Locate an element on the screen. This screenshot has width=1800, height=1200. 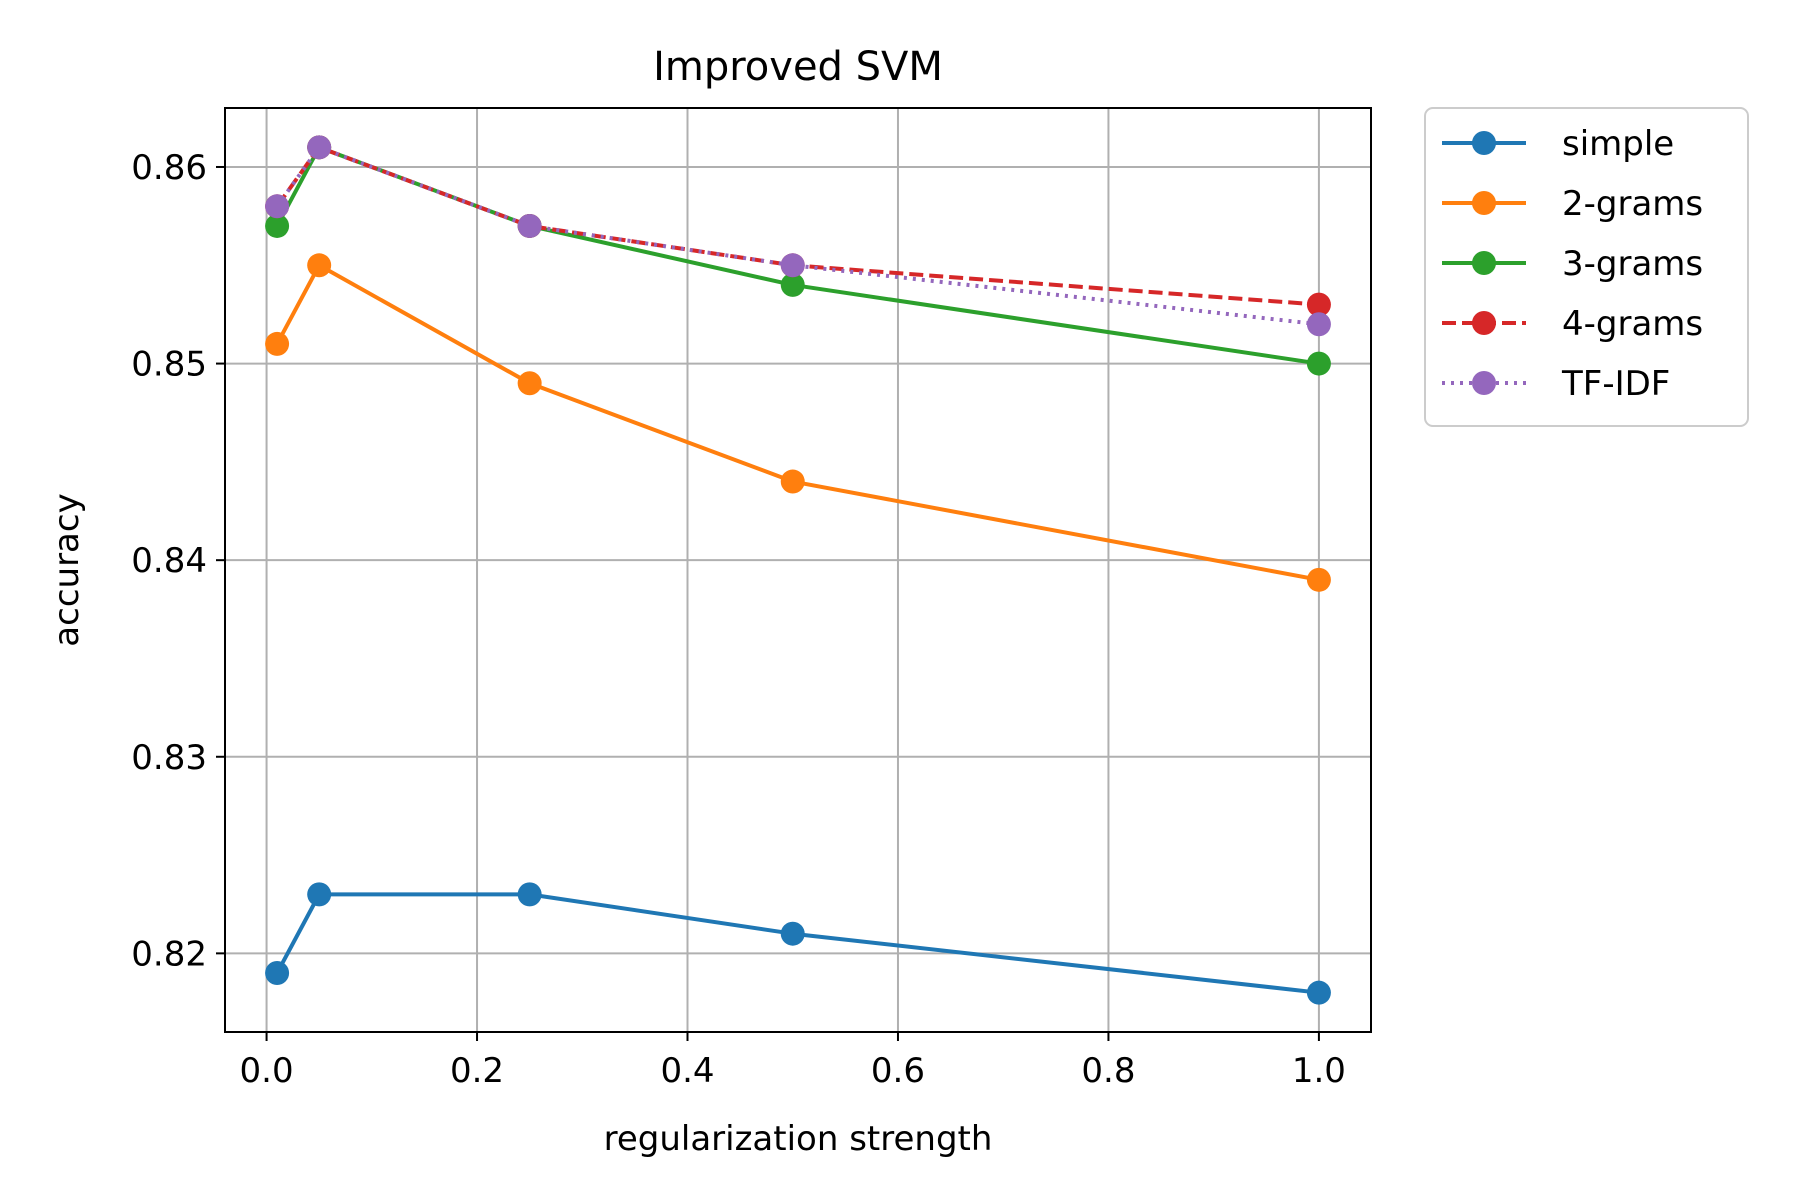
series-simple is located at coordinates (798, 943).